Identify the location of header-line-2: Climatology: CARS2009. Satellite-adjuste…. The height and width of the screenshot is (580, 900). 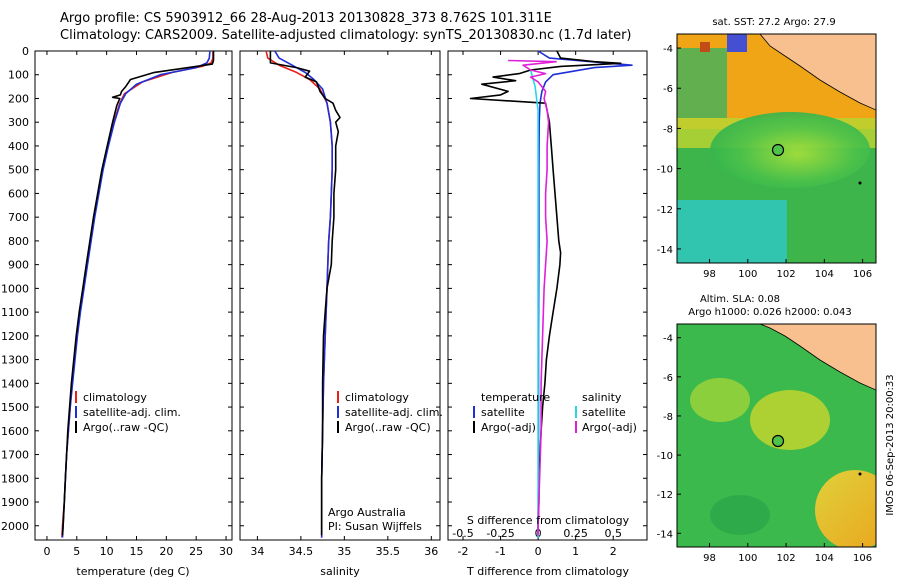
(346, 35).